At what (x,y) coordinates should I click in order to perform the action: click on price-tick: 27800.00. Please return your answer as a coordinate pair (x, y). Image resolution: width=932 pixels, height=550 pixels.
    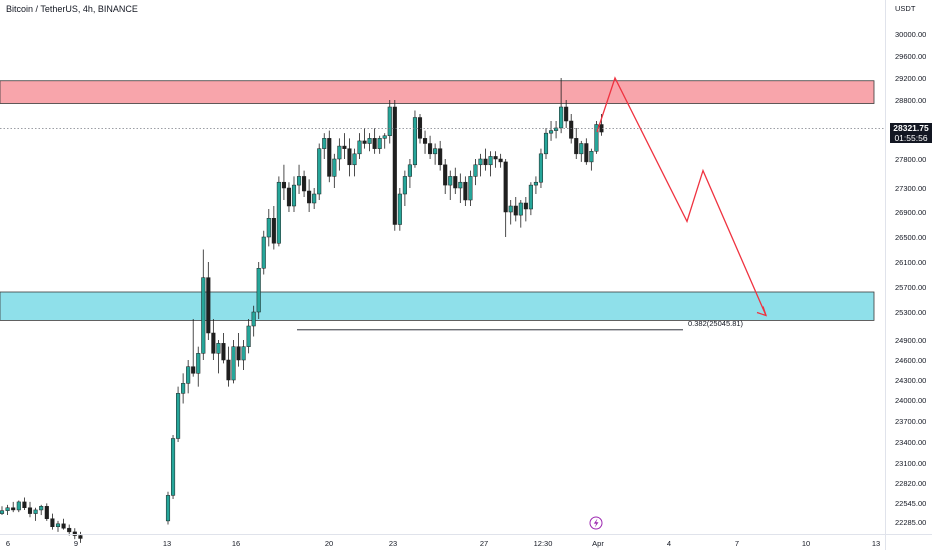
    Looking at the image, I should click on (910, 159).